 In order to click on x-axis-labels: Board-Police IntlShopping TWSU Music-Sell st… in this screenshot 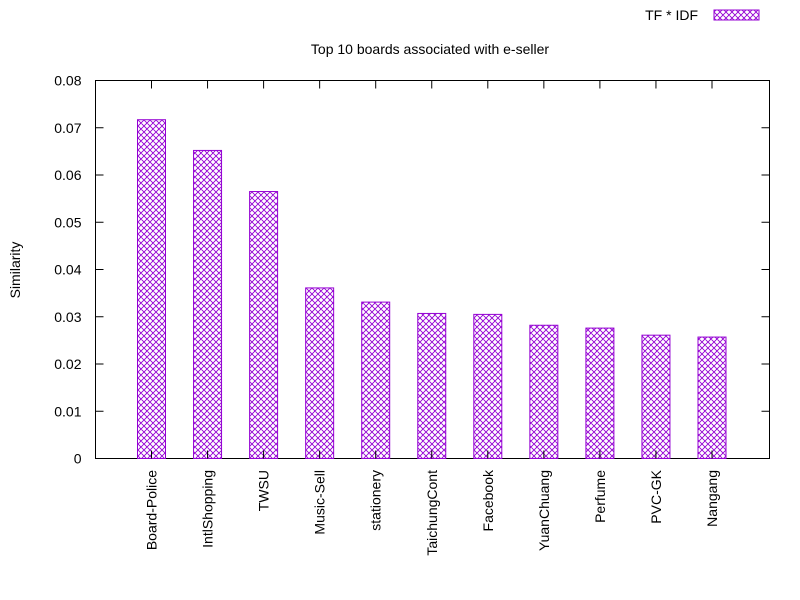, I will do `click(432, 512)`.